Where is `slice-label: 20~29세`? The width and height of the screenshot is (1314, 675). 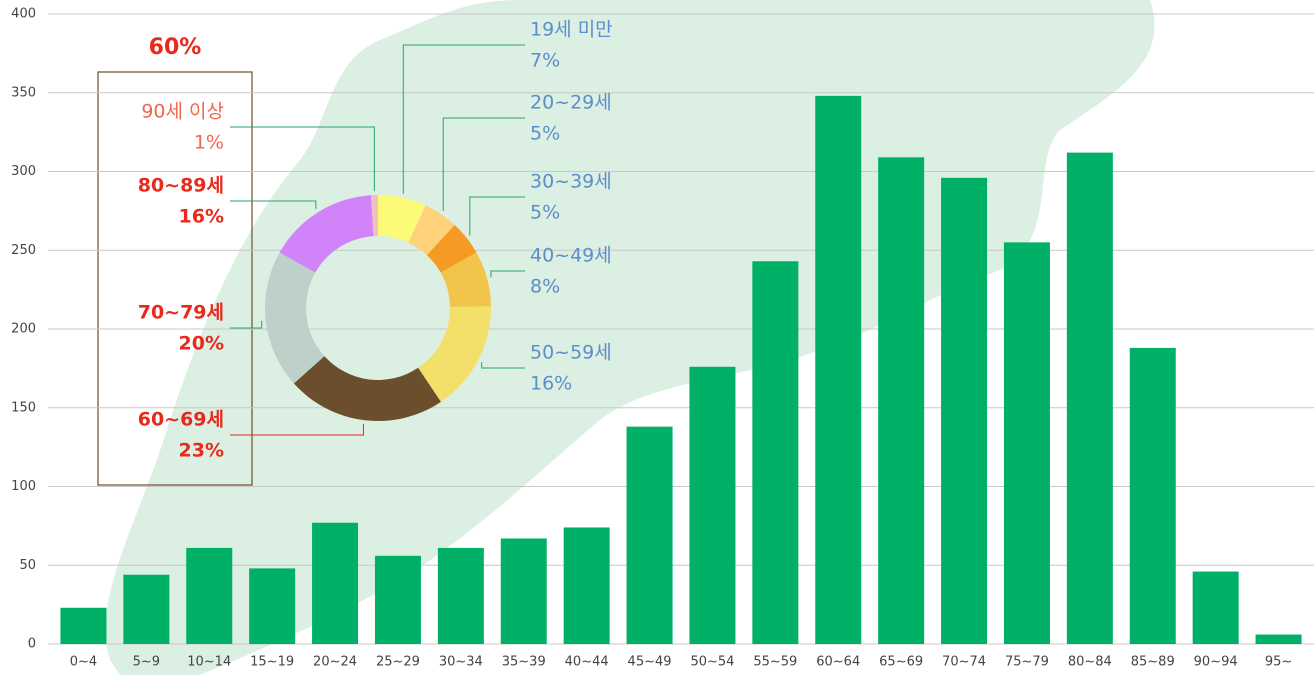 slice-label: 20~29세 is located at coordinates (571, 103).